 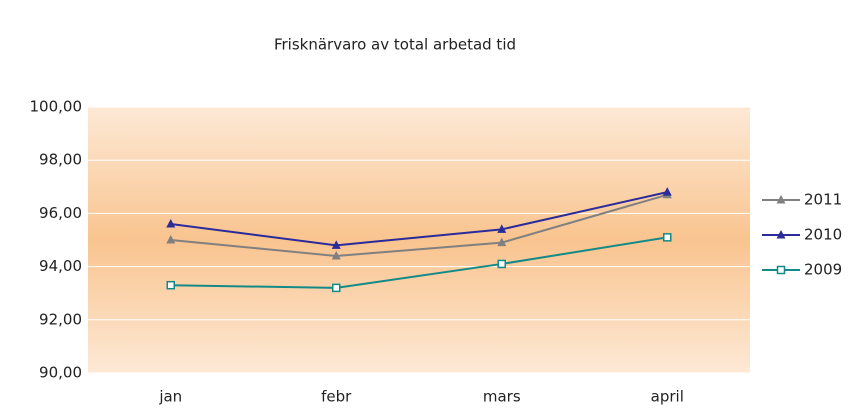 I want to click on legend-label: 2011, so click(x=823, y=200).